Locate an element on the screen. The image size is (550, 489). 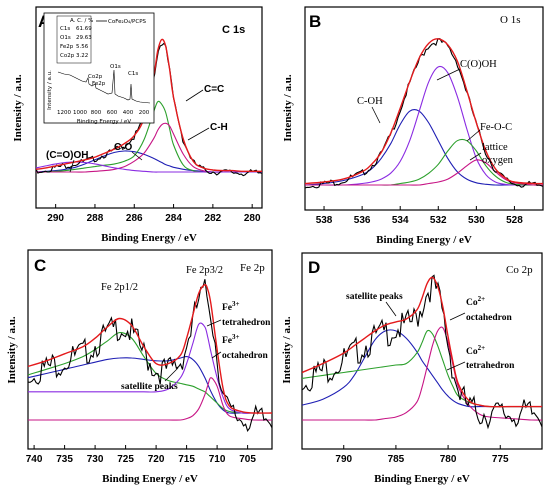
panel-d-label-tetrahedron: tetrahedron is located at coordinates (490, 366).